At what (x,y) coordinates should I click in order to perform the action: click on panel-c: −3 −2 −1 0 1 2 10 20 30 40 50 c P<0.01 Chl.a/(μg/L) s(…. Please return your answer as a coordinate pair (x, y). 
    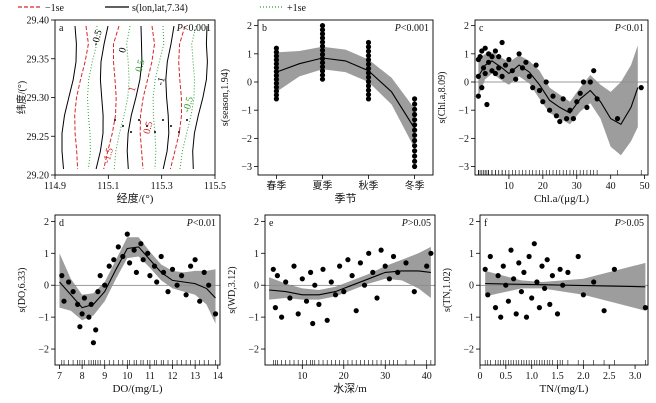
    Looking at the image, I should click on (543, 112).